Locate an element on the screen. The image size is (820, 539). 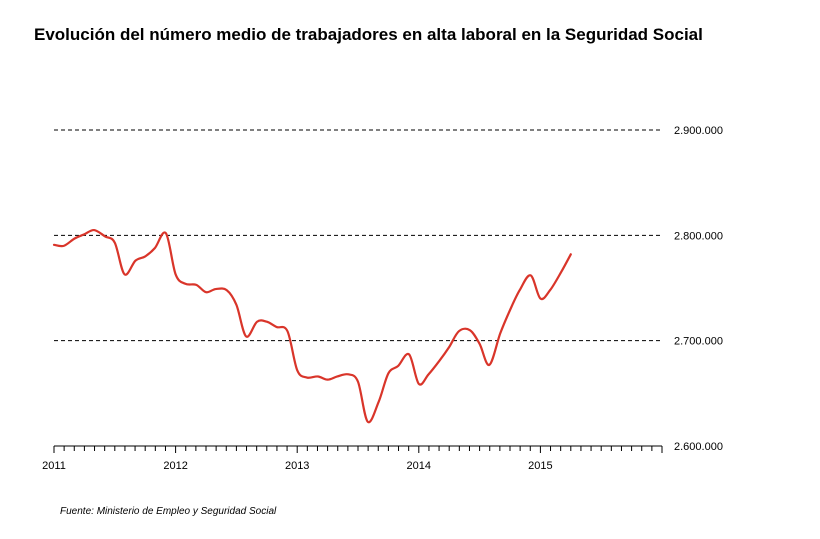
x-tick-label: 2011 is located at coordinates (54, 466).